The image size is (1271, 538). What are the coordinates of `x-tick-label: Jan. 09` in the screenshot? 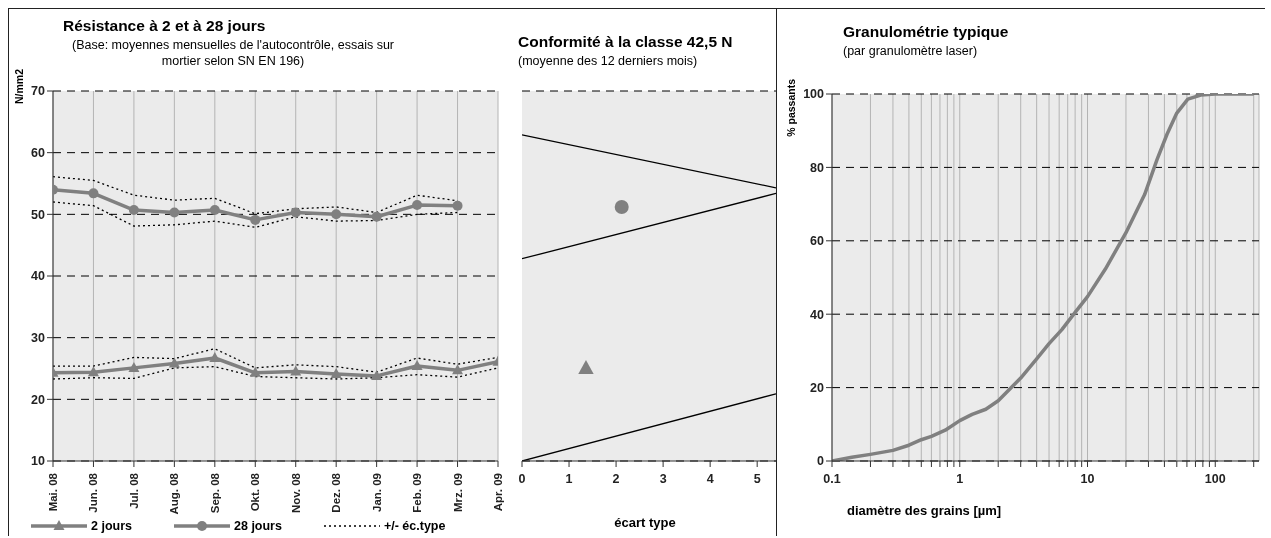 It's located at (376, 492).